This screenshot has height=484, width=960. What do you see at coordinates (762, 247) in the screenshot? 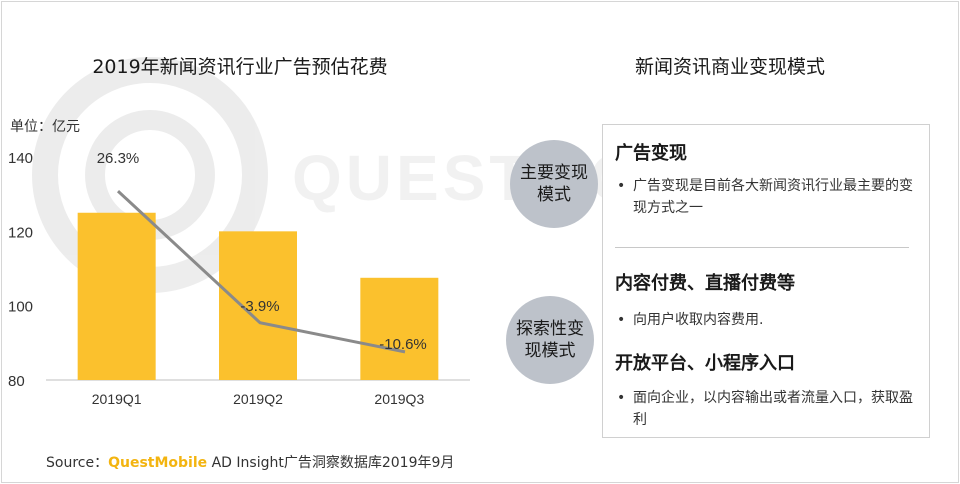
I see `section-divider` at bounding box center [762, 247].